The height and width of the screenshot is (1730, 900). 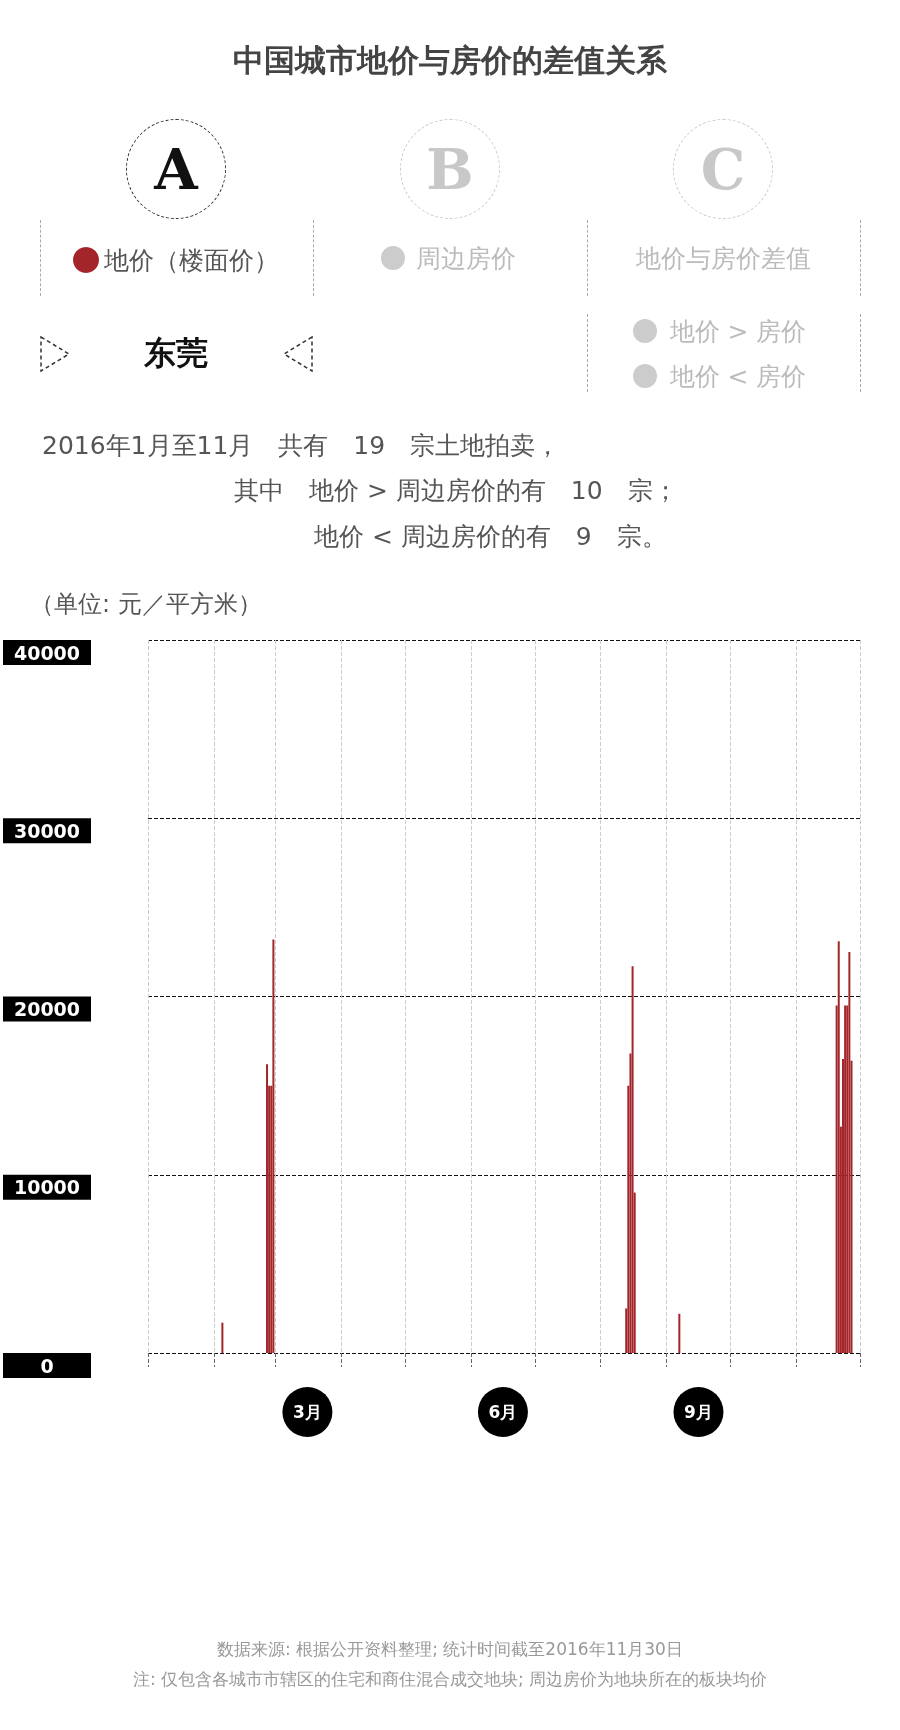 I want to click on text: 地价与房价差值, so click(x=722, y=258).